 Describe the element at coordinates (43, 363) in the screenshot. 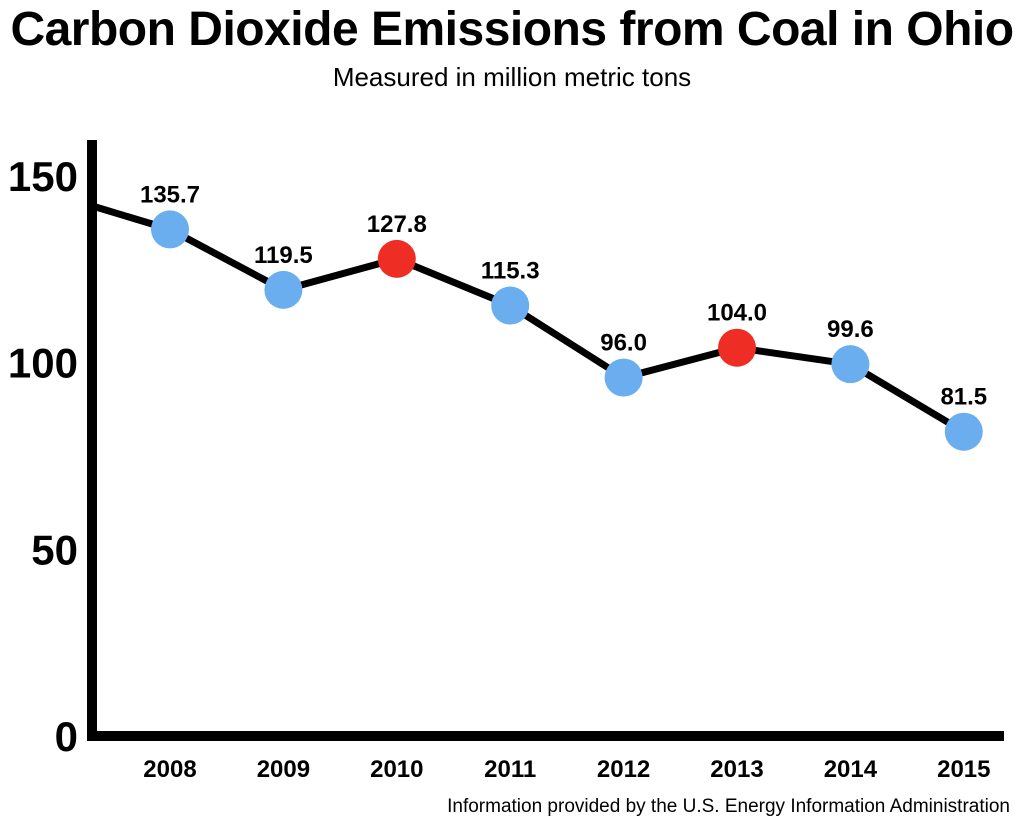

I see `y-tick-label-100: 100` at that location.